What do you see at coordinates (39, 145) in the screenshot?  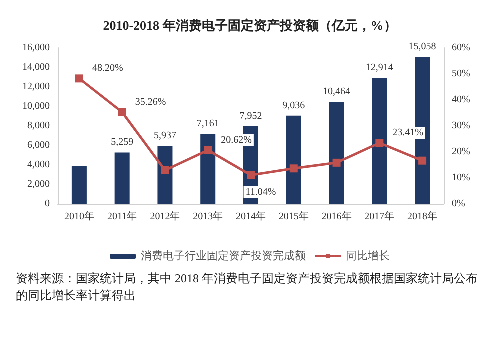 I see `y-tick-label: 6,000` at bounding box center [39, 145].